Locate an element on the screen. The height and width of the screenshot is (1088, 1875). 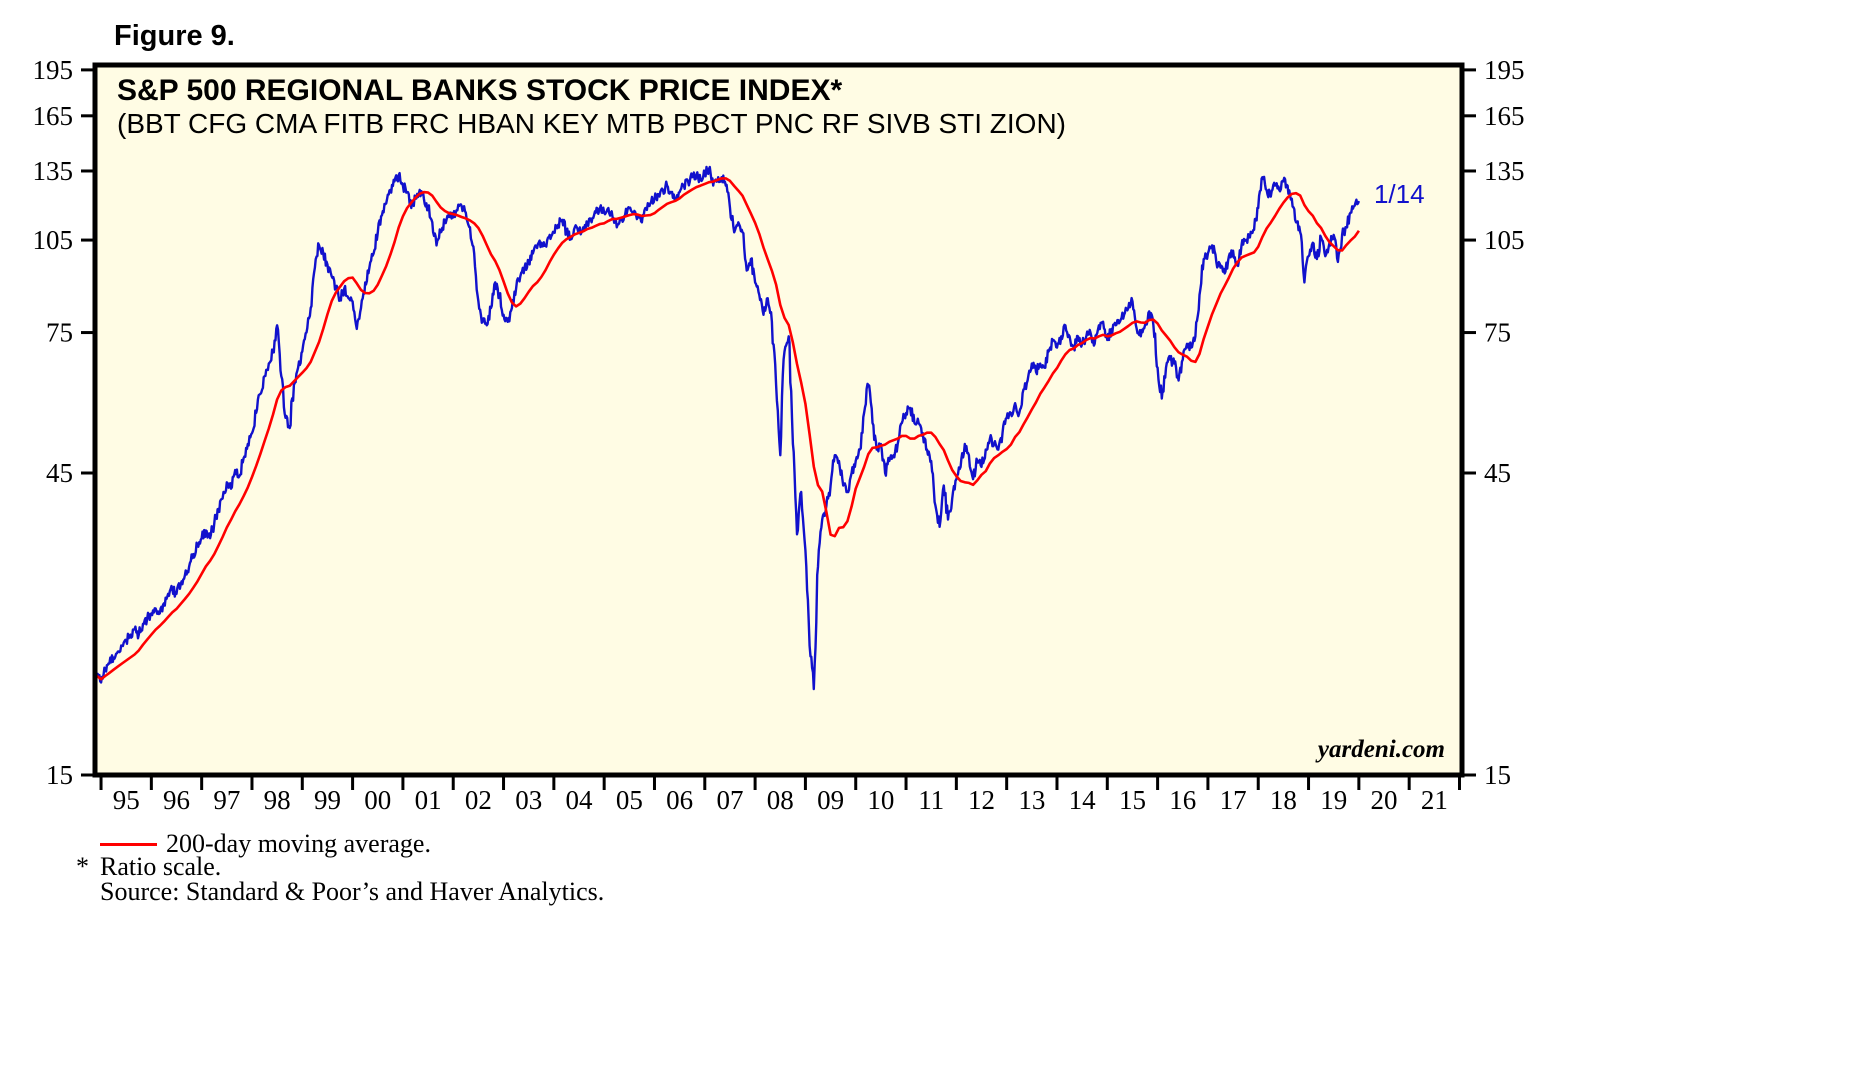
x-tick-label: 12 is located at coordinates (981, 800).